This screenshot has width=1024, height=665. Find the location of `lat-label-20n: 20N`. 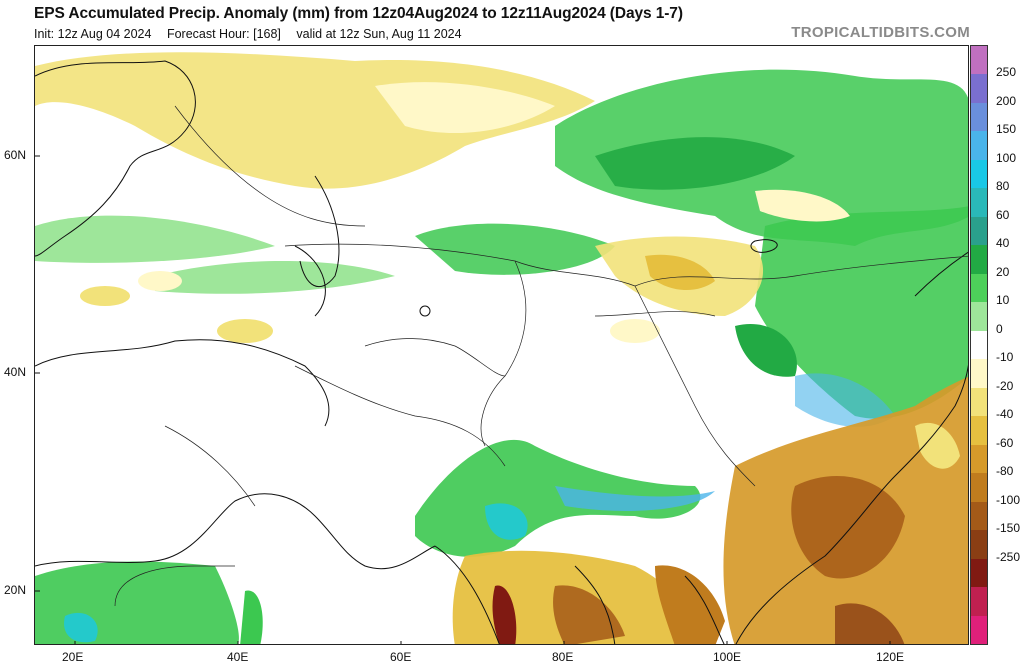

lat-label-20n: 20N is located at coordinates (15, 590).